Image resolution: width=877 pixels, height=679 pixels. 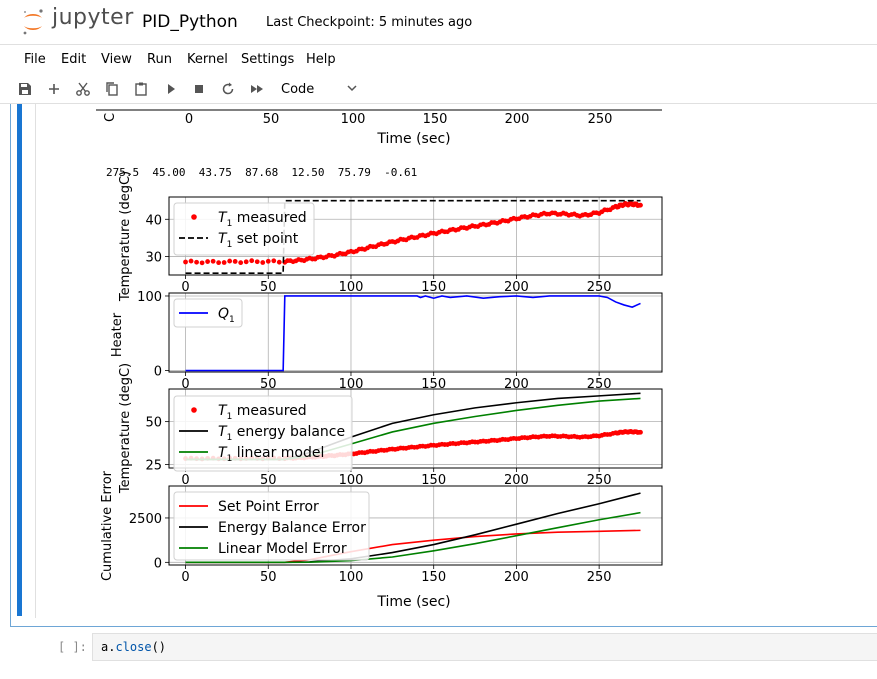 What do you see at coordinates (298, 89) in the screenshot?
I see `cell-type-select: Code` at bounding box center [298, 89].